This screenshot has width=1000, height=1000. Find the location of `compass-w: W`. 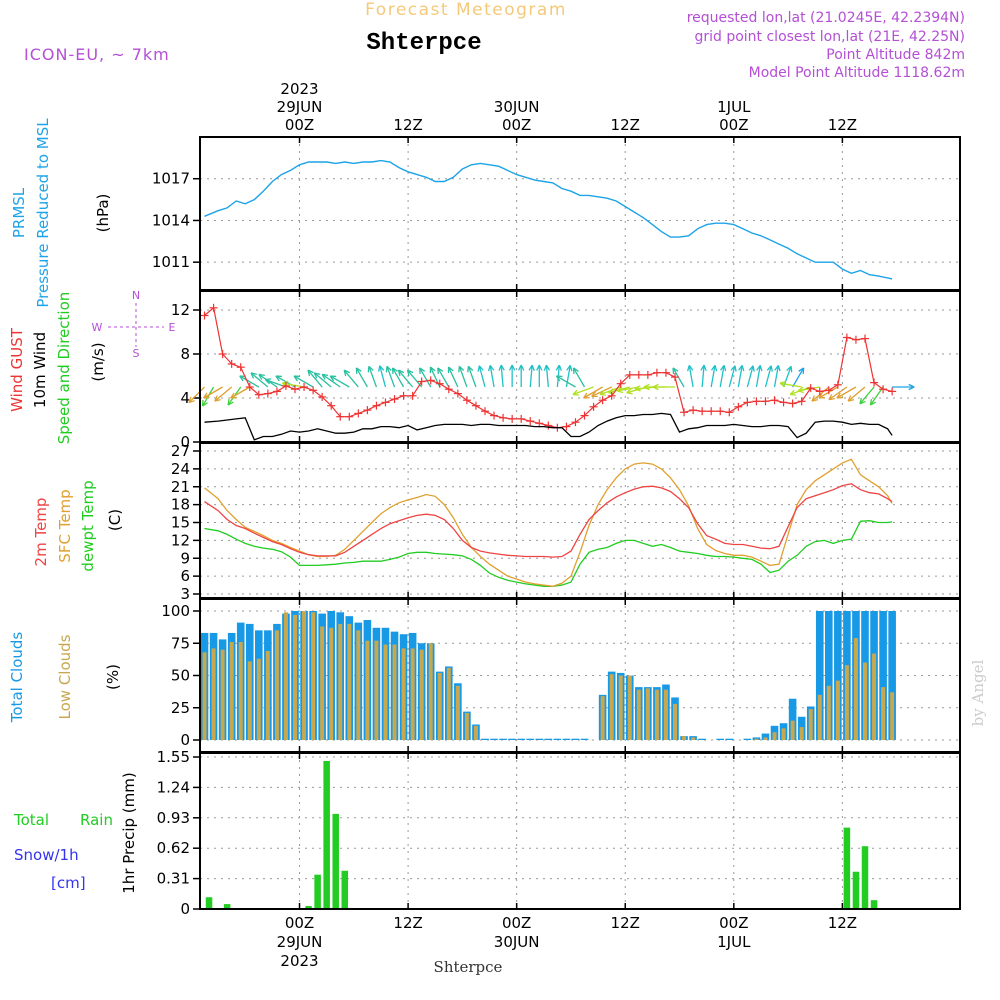

compass-w: W is located at coordinates (97, 327).